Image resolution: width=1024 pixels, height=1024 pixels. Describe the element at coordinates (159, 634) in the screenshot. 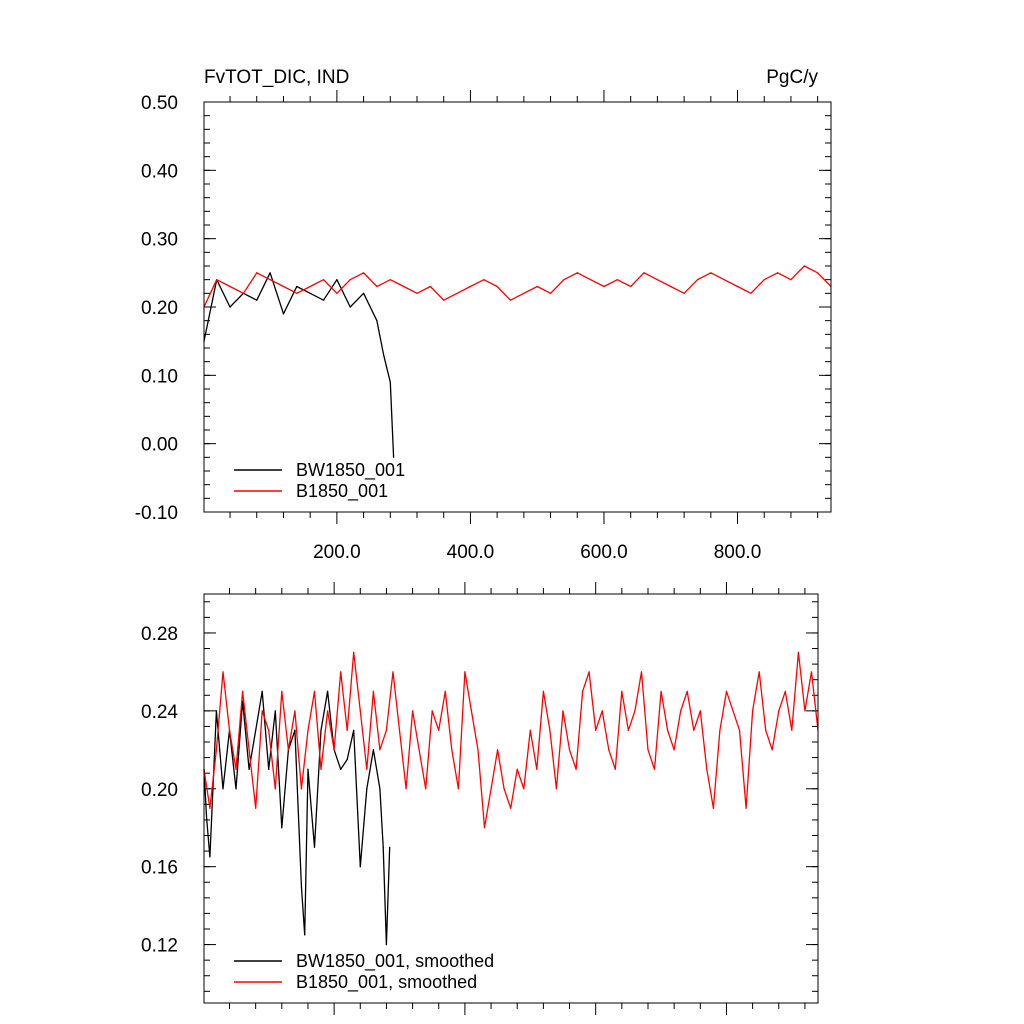

I see `y-tick-label: 0.28` at that location.